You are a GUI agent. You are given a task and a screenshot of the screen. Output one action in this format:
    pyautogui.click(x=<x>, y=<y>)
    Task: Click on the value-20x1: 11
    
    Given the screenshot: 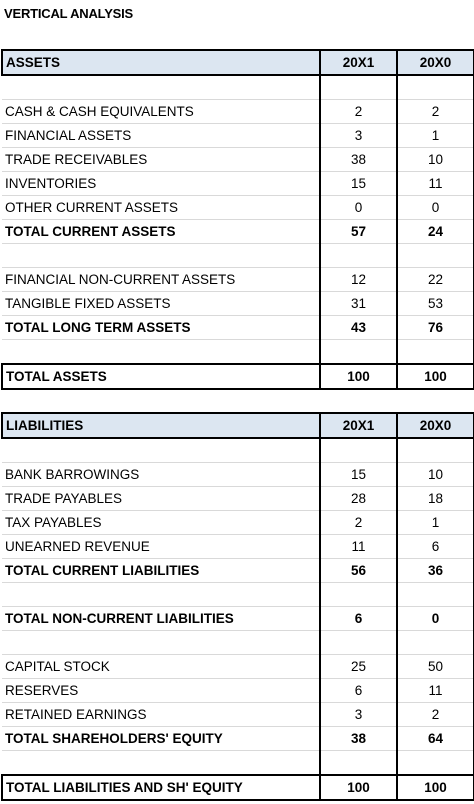 What is the action you would take?
    pyautogui.click(x=358, y=546)
    